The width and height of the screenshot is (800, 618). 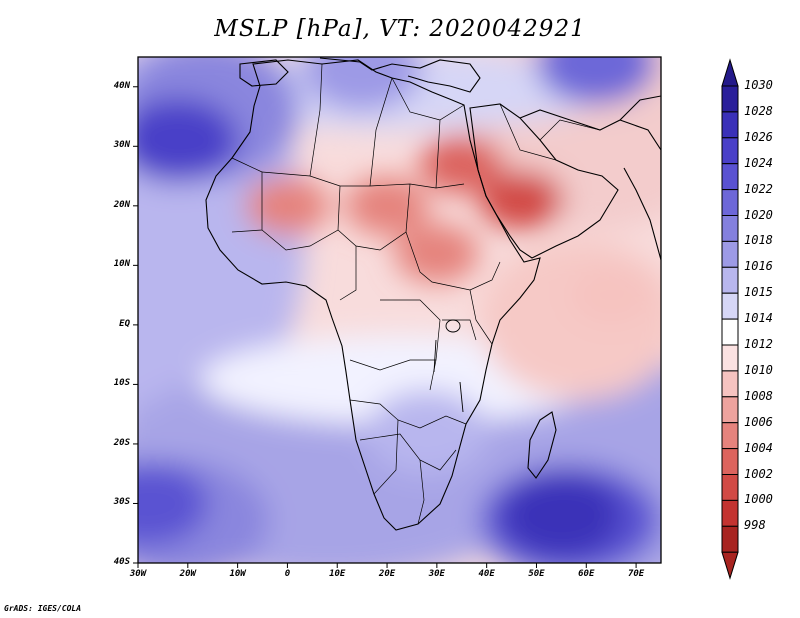 What do you see at coordinates (758, 162) in the screenshot?
I see `colorbar-label: 1024` at bounding box center [758, 162].